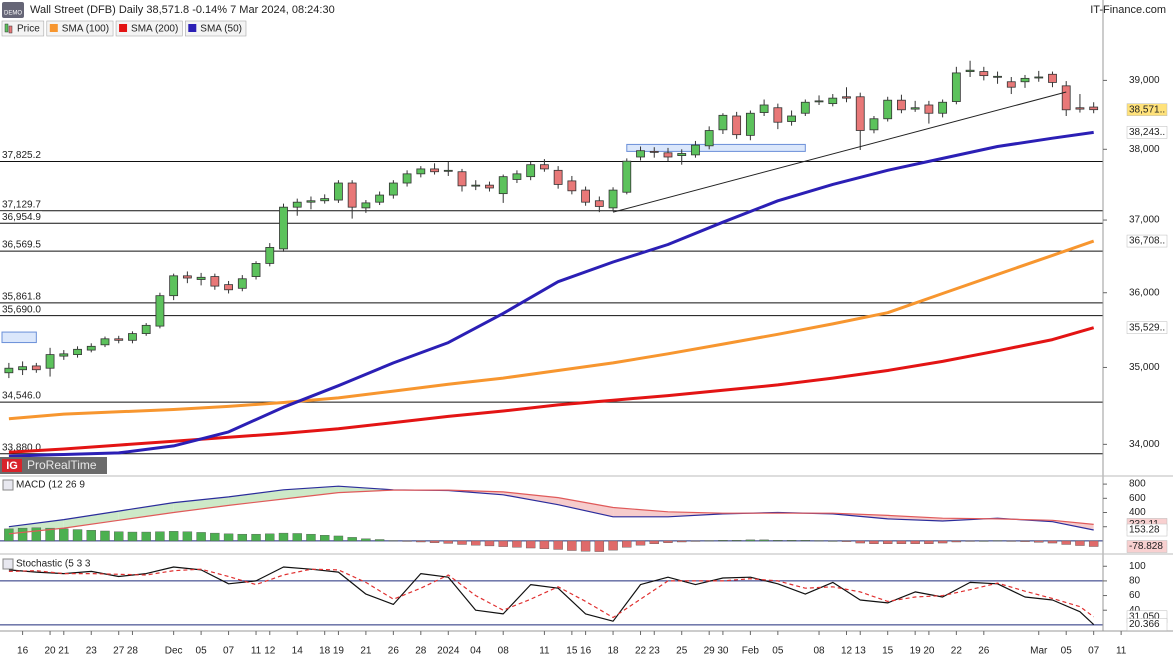 This screenshot has height=660, width=1173. What do you see at coordinates (298, 651) in the screenshot?
I see `x-tick-label: 14` at bounding box center [298, 651].